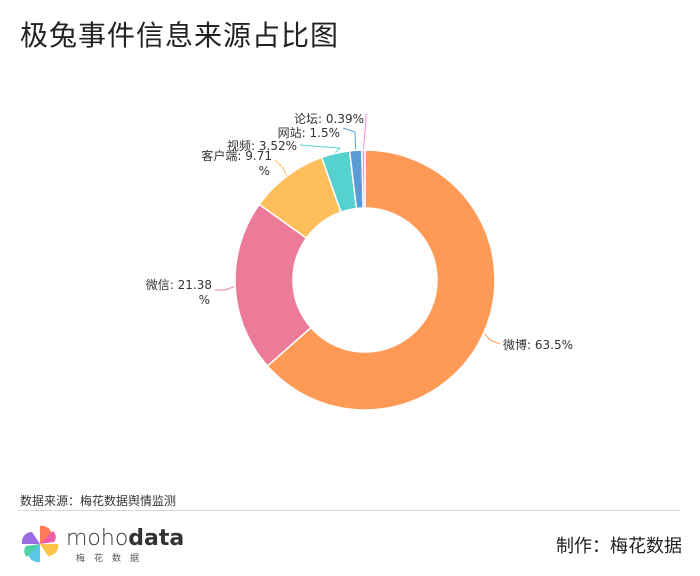 This screenshot has height=576, width=700. What do you see at coordinates (225, 288) in the screenshot?
I see `leader-line-微信` at bounding box center [225, 288].